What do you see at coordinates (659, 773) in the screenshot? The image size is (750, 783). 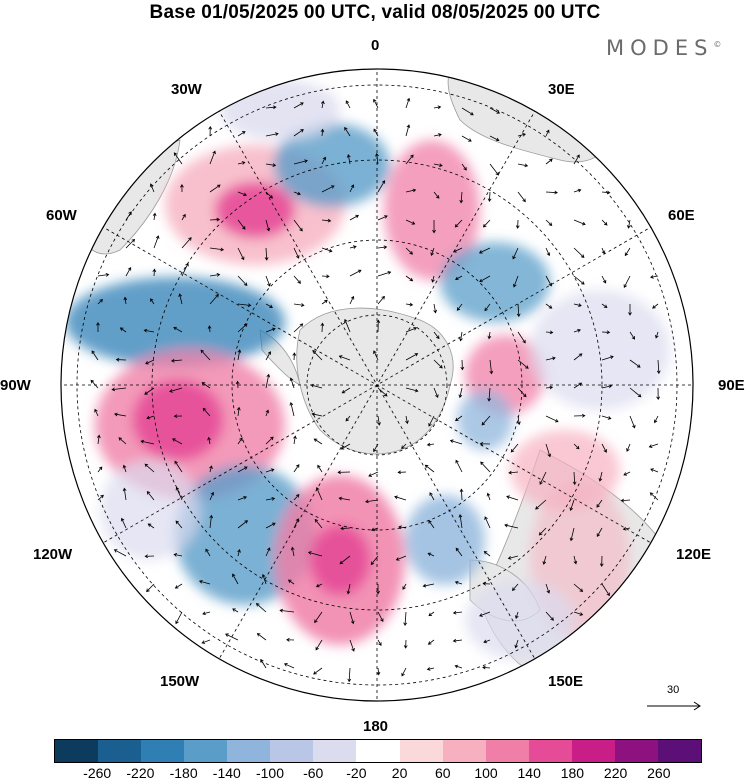 I see `colorbar-tick-label: 260` at bounding box center [659, 773].